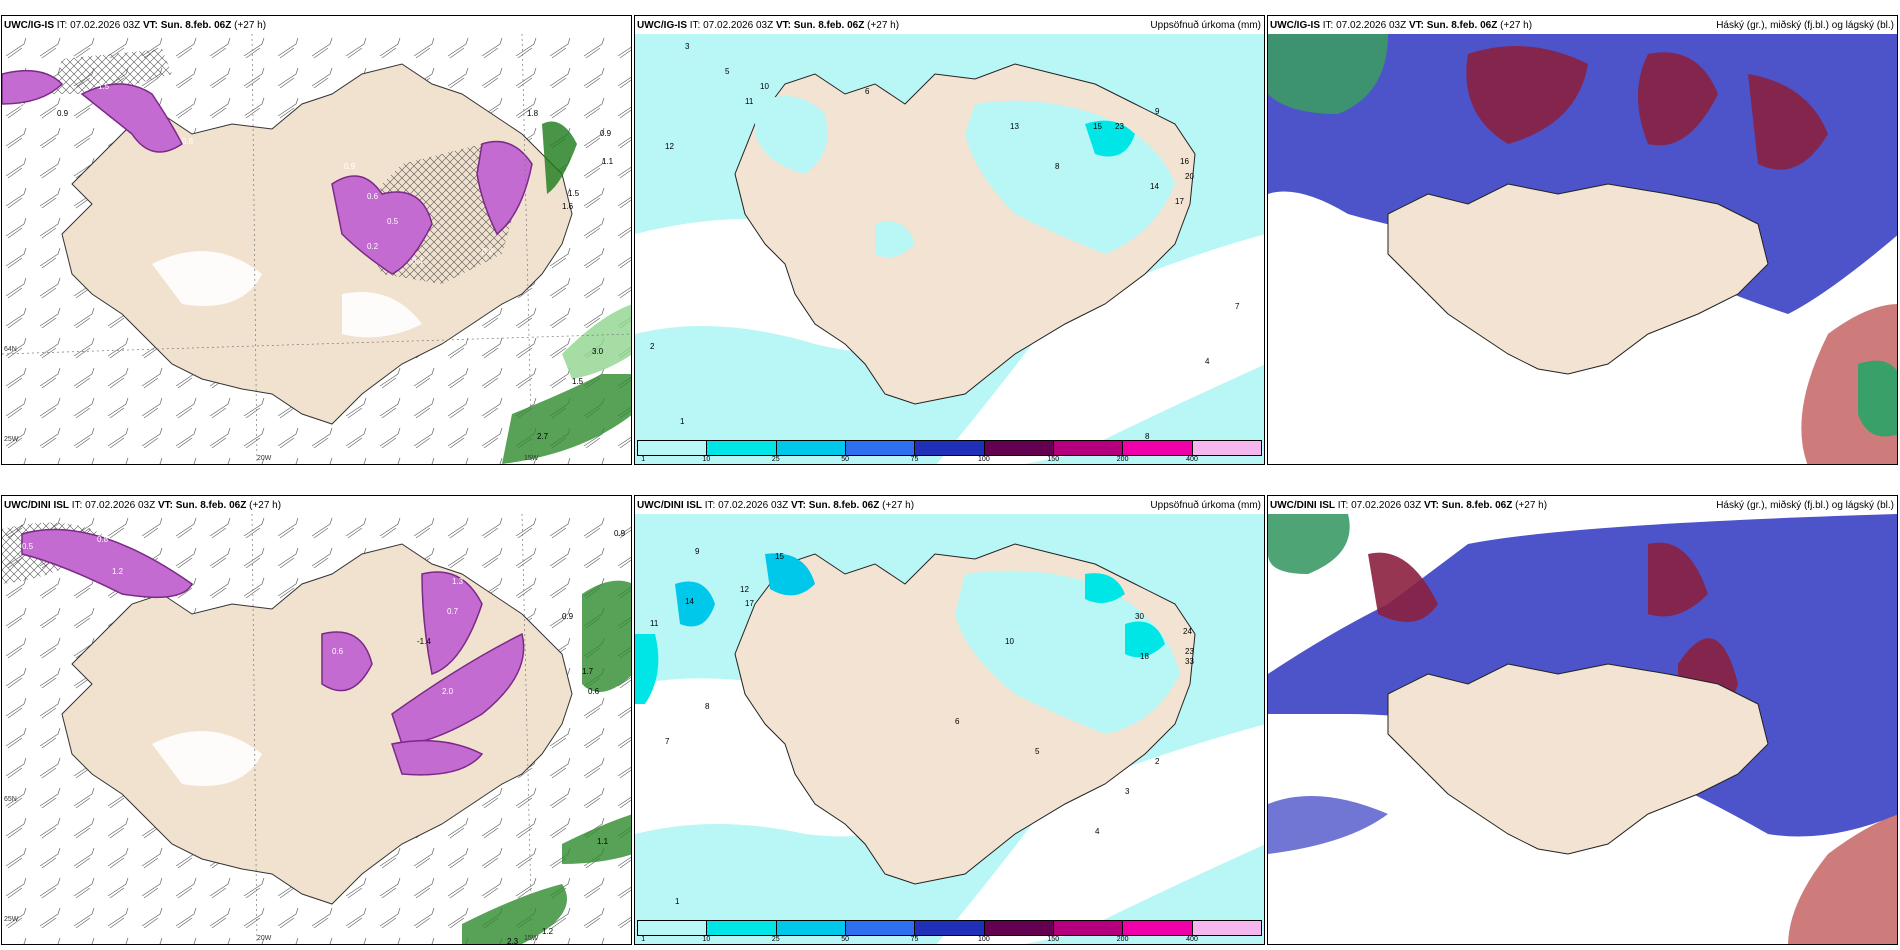  I want to click on marker: -1.4, so click(424, 641).